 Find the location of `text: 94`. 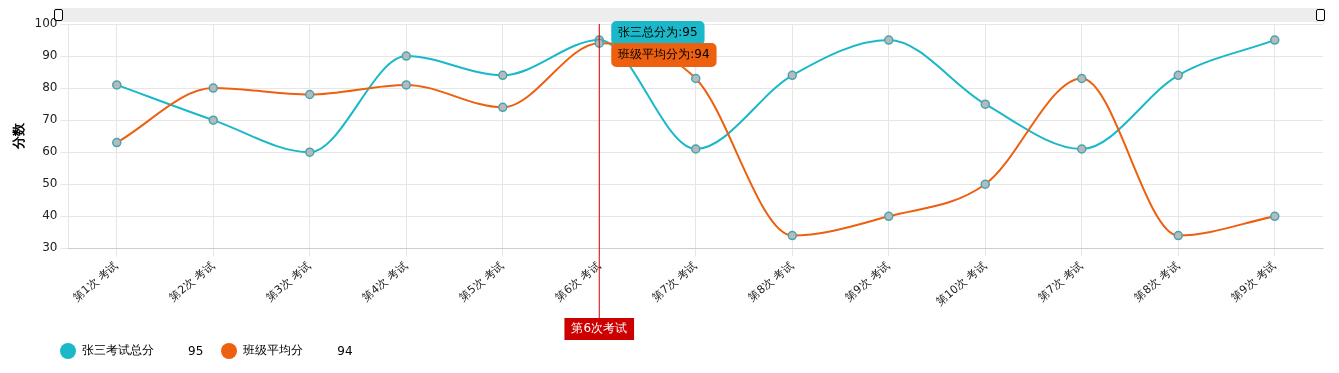

text: 94 is located at coordinates (345, 350).